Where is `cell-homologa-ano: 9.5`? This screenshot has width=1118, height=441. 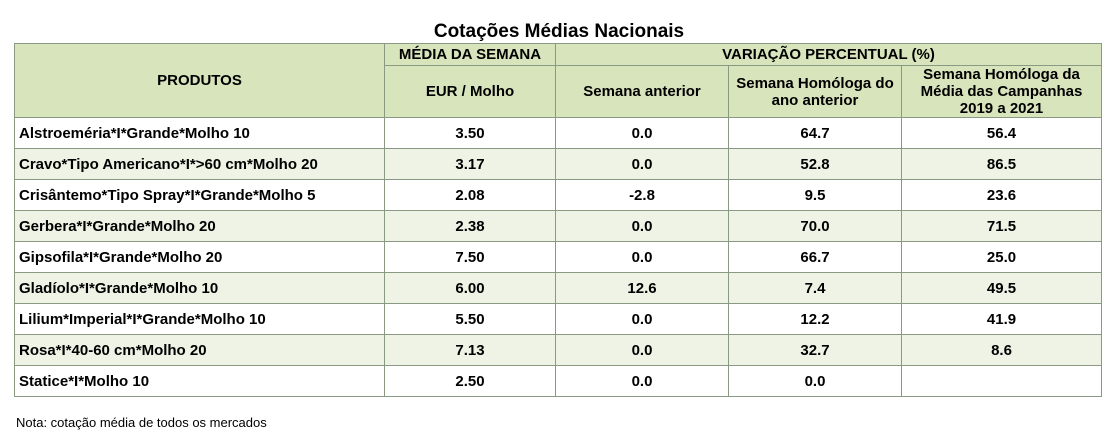 cell-homologa-ano: 9.5 is located at coordinates (815, 195).